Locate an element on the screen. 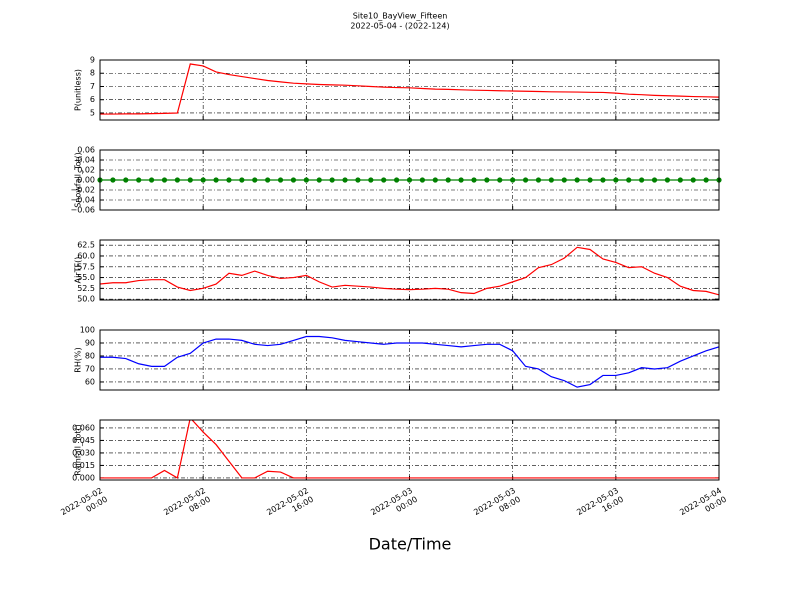 The width and height of the screenshot is (800, 600). y-tick-label: 5 is located at coordinates (92, 112).